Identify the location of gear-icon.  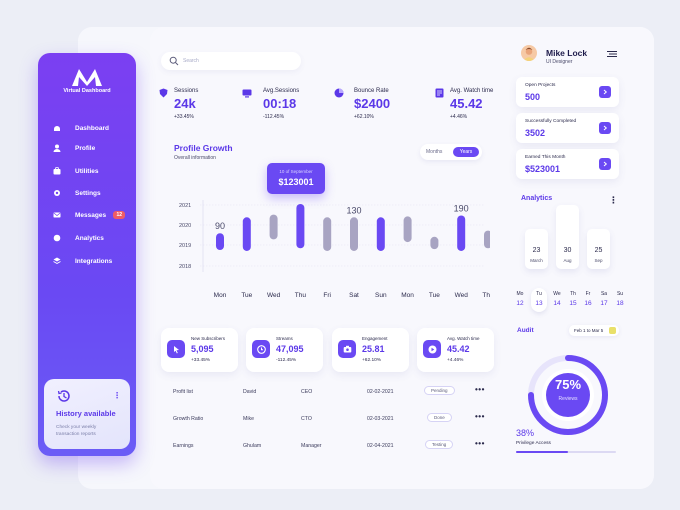
(57, 193).